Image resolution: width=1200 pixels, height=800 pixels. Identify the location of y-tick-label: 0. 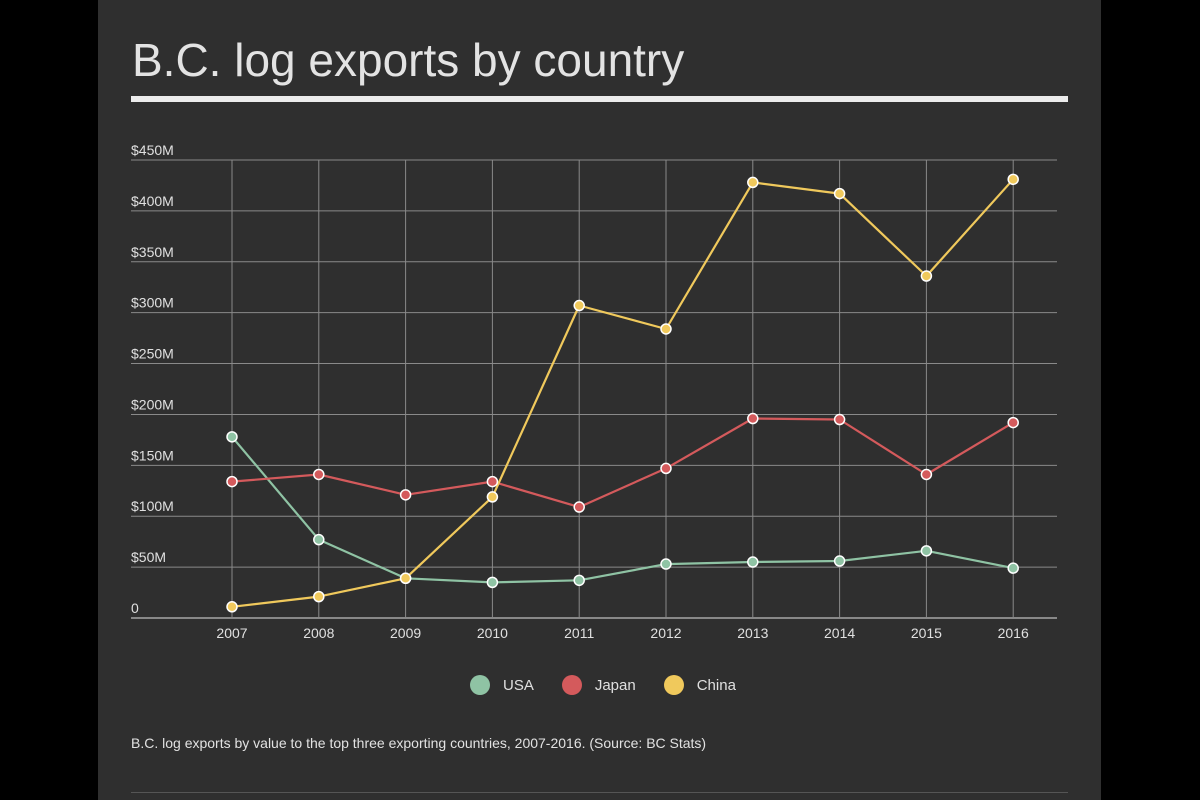
(135, 608).